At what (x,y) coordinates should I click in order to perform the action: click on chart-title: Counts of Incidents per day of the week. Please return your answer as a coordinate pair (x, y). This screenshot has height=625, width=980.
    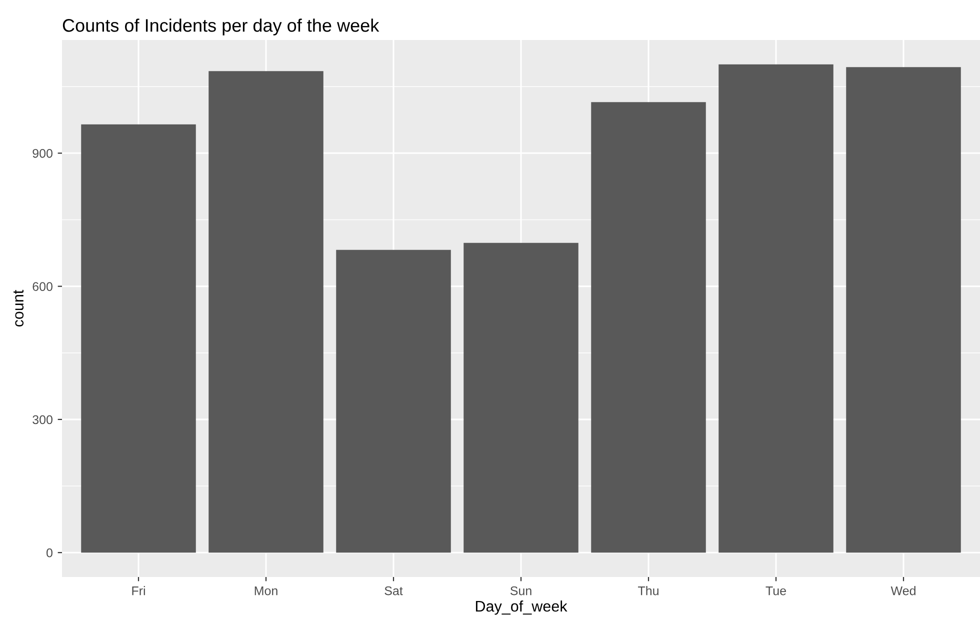
    Looking at the image, I should click on (221, 27).